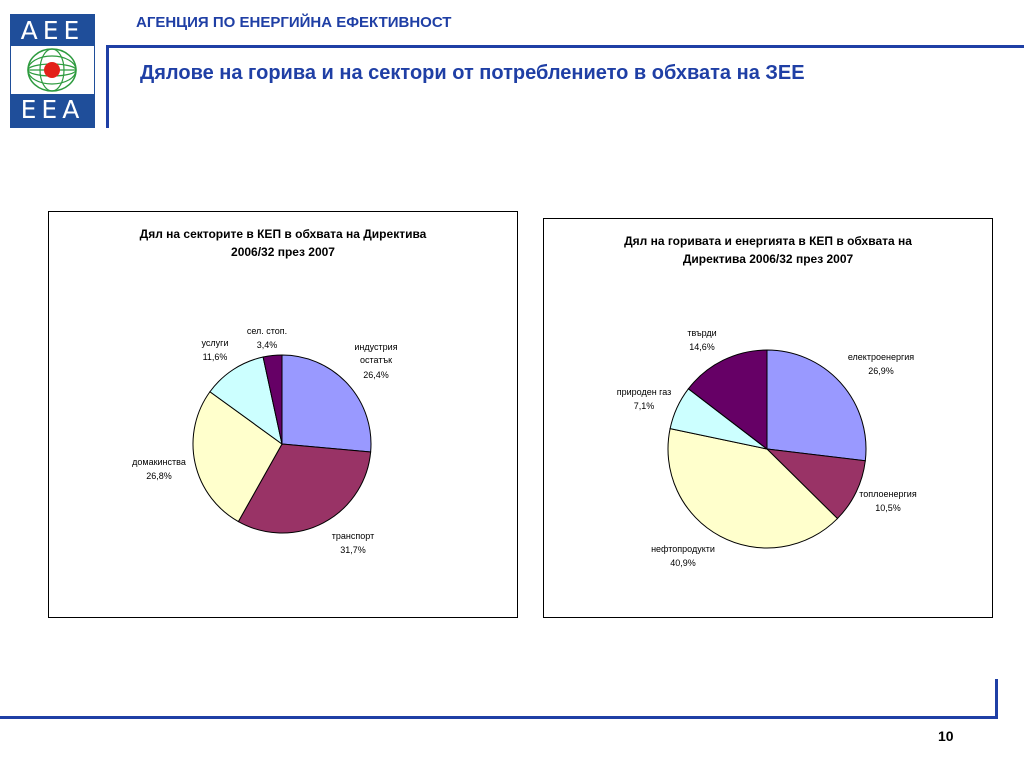 Image resolution: width=1024 pixels, height=768 pixels. Describe the element at coordinates (375, 347) in the screenshot. I see `slice-label-industry: индустрия` at that location.